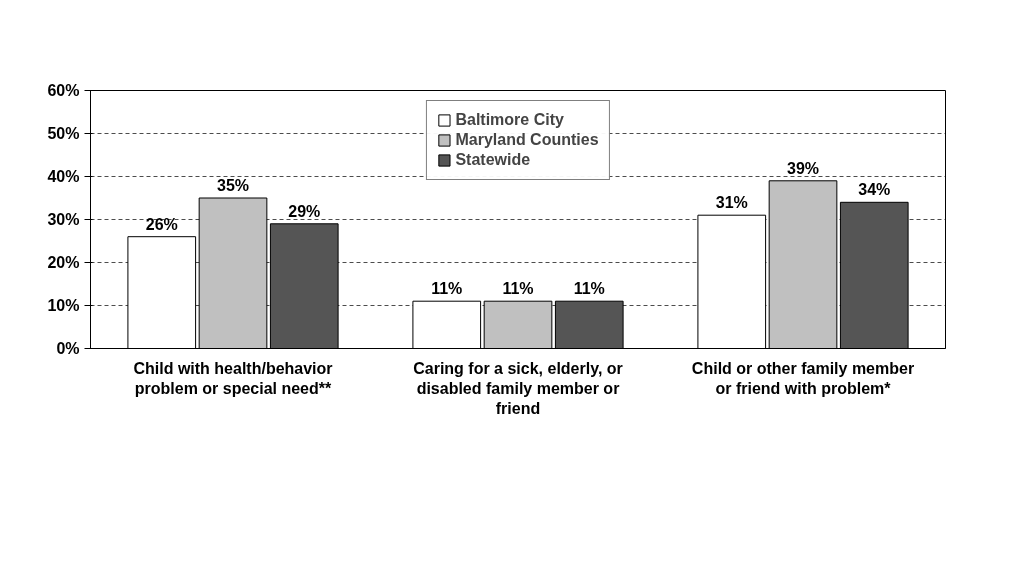  Describe the element at coordinates (304, 211) in the screenshot. I see `data-label: 29%` at that location.